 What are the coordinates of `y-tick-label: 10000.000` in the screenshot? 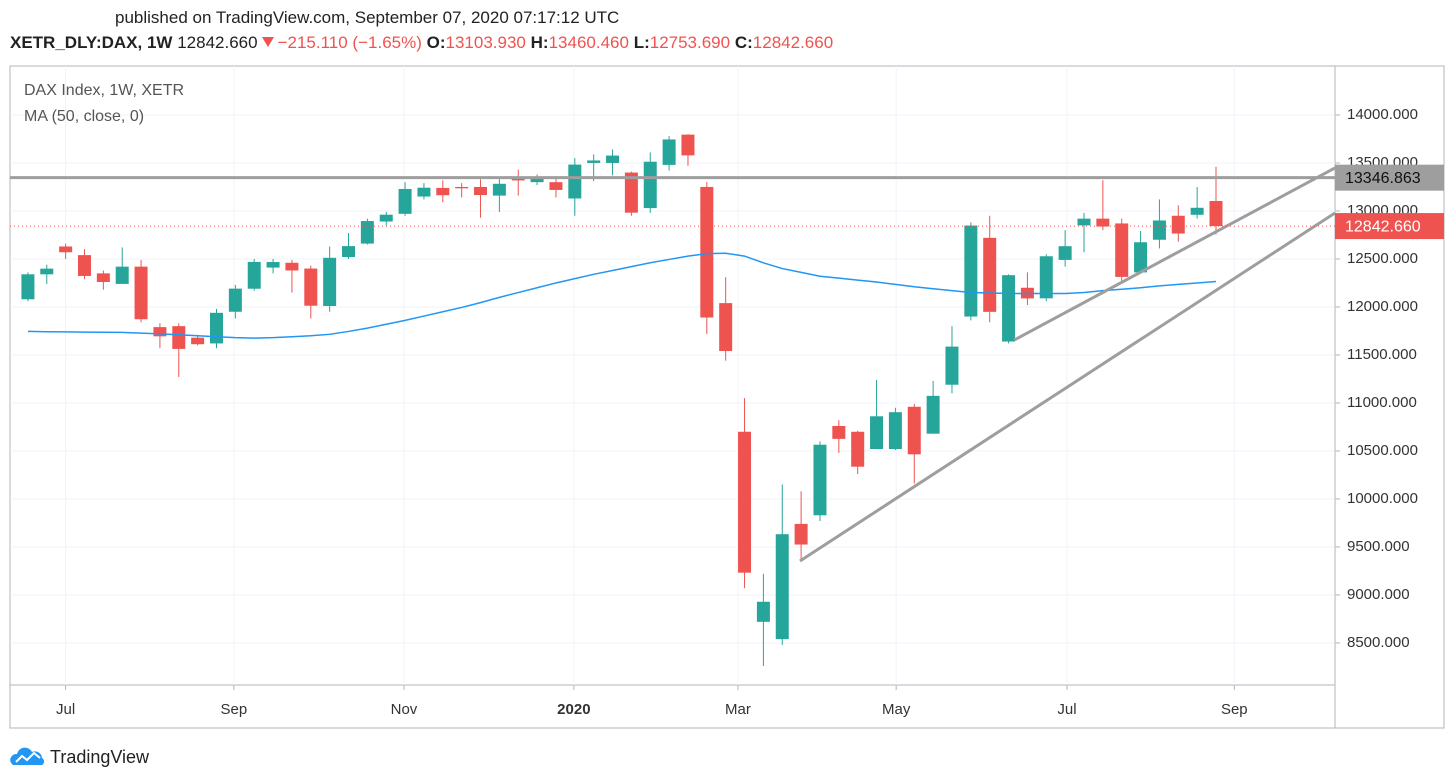 It's located at (1382, 498).